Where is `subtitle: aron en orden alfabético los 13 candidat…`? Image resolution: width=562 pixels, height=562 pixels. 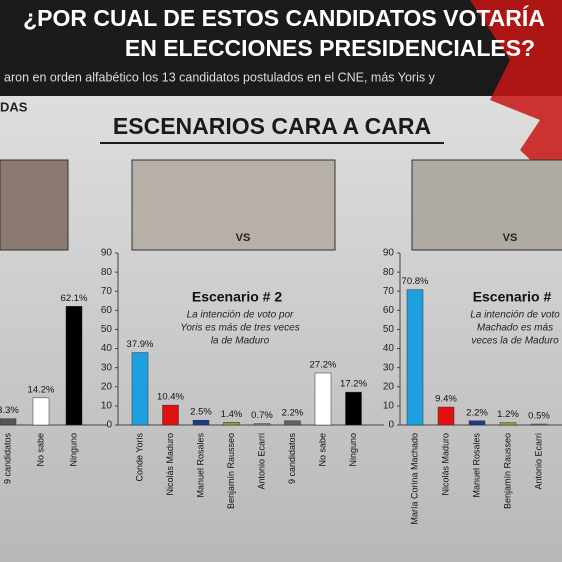
subtitle: aron en orden alfabético los 13 candidat… is located at coordinates (220, 77).